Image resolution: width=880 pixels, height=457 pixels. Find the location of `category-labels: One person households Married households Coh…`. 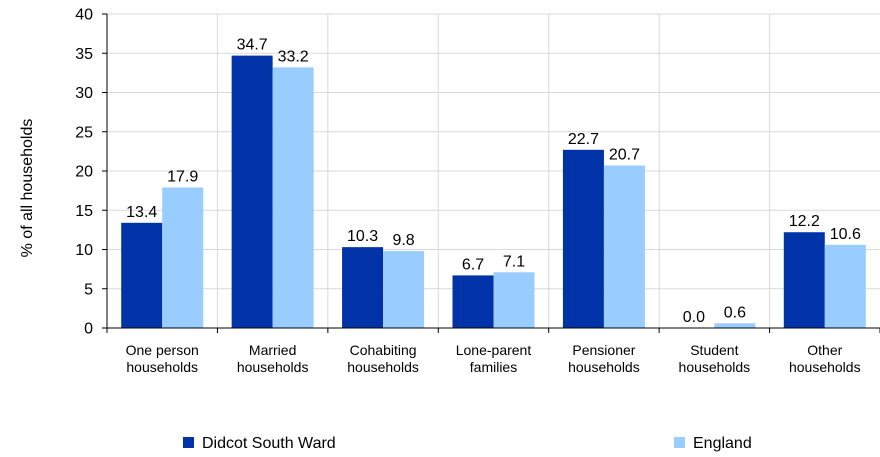

category-labels: One person households Married households Coh… is located at coordinates (493, 358).